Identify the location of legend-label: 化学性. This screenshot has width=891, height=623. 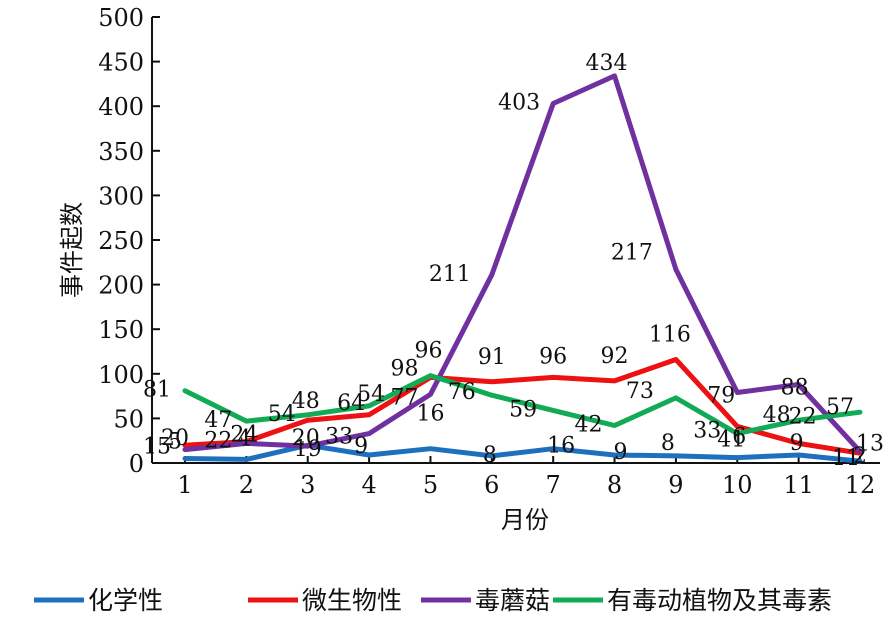
(125, 600).